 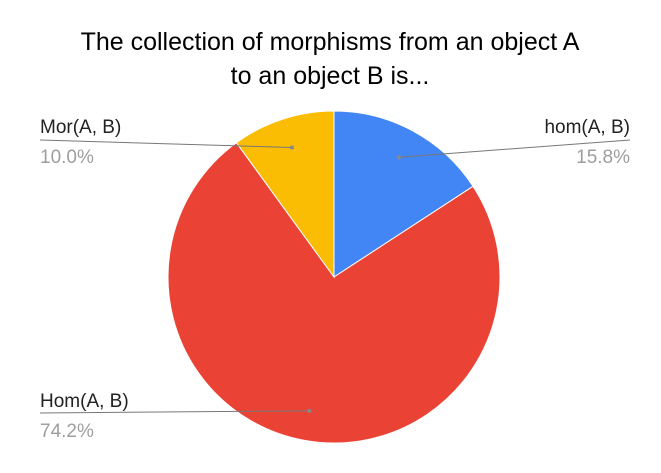 What do you see at coordinates (67, 431) in the screenshot?
I see `slice-value-label-1: 74.2%` at bounding box center [67, 431].